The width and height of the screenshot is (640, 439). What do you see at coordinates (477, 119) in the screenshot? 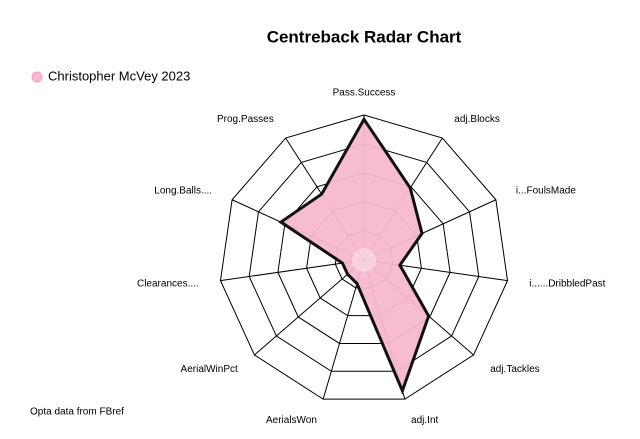
I see `axis-label: adj.Blocks` at bounding box center [477, 119].